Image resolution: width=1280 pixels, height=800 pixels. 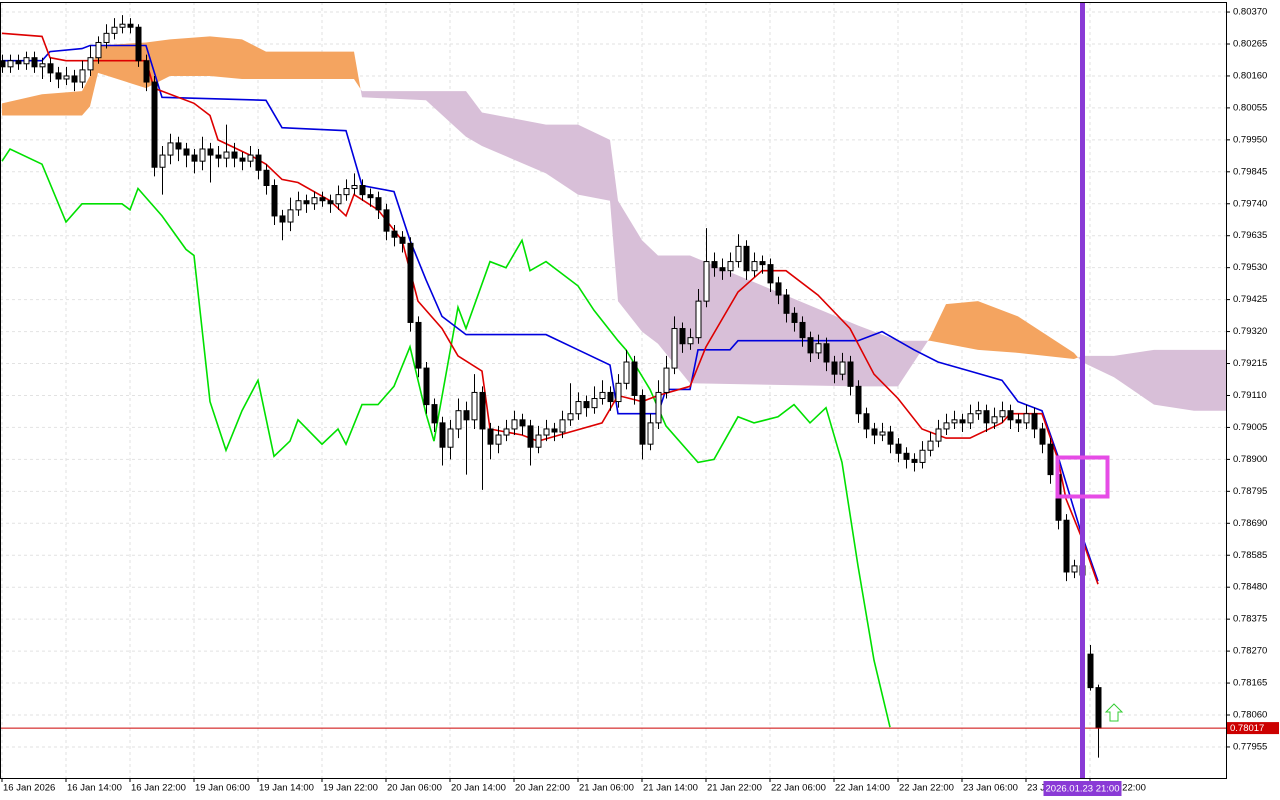 What do you see at coordinates (606, 788) in the screenshot?
I see `x-tick-label: 21 Jan 06:00` at bounding box center [606, 788].